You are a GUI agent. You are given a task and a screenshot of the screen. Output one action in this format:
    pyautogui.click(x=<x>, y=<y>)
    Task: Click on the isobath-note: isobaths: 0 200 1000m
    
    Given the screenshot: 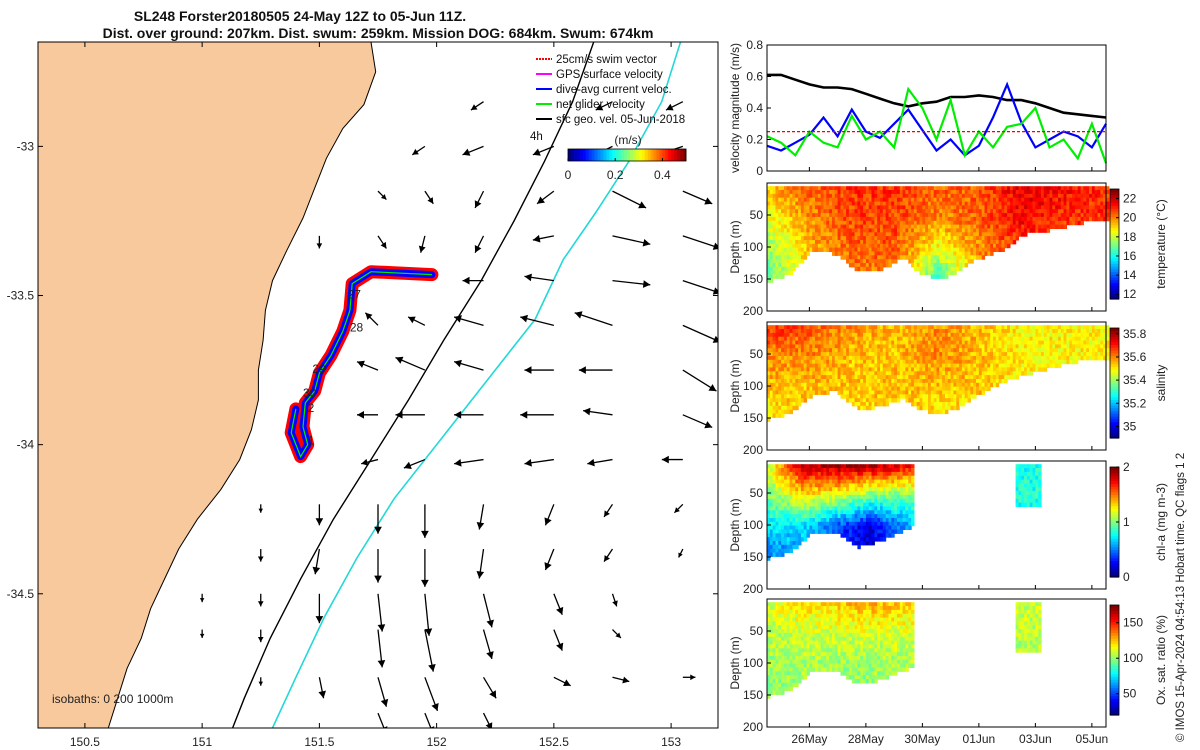 What is the action you would take?
    pyautogui.click(x=112, y=699)
    